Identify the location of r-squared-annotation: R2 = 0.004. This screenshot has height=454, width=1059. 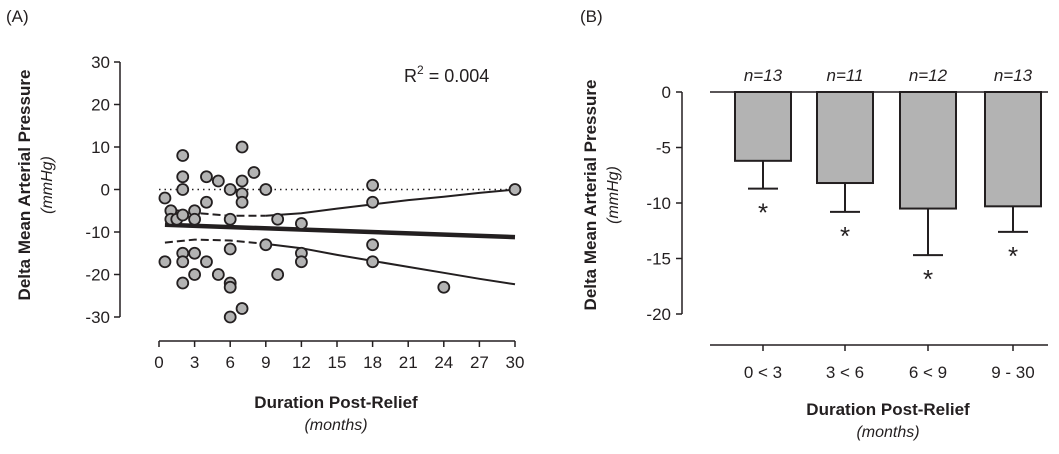
(446, 74).